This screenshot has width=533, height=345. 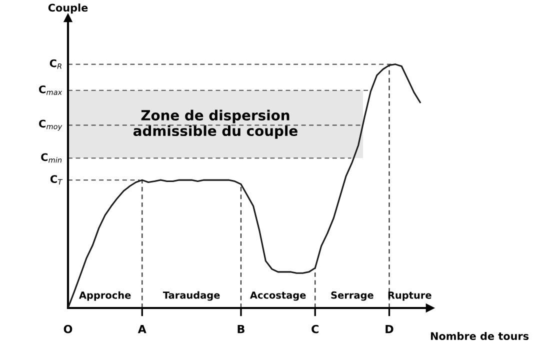 What do you see at coordinates (68, 9) in the screenshot?
I see `y-axis-title: Couple` at bounding box center [68, 9].